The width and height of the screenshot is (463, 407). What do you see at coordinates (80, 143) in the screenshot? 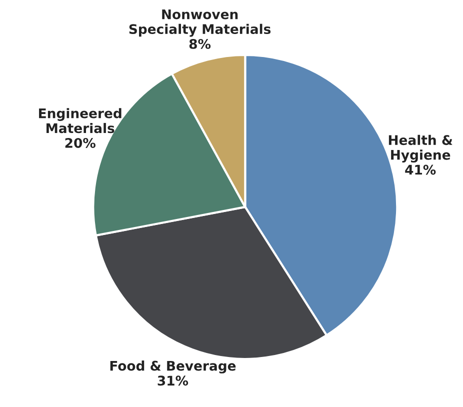
I see `data-label: 20%` at bounding box center [80, 143].